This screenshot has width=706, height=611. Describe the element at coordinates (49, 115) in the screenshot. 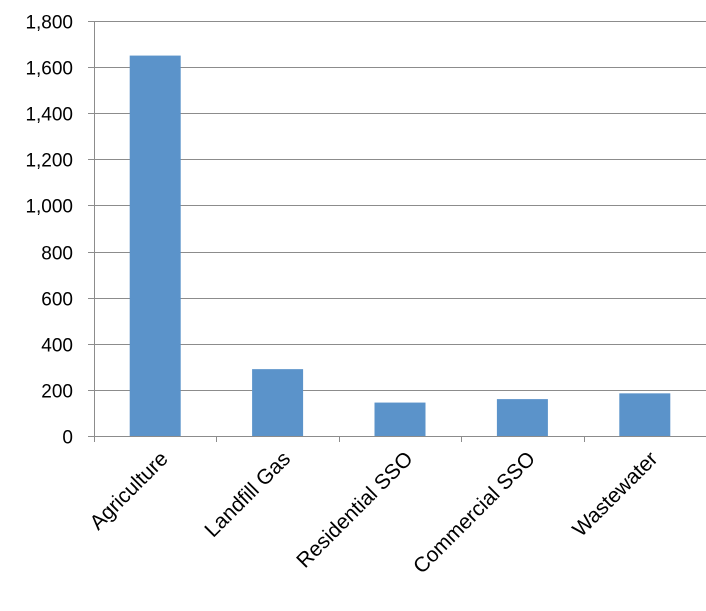

I see `y-tick-label: 1,400` at that location.